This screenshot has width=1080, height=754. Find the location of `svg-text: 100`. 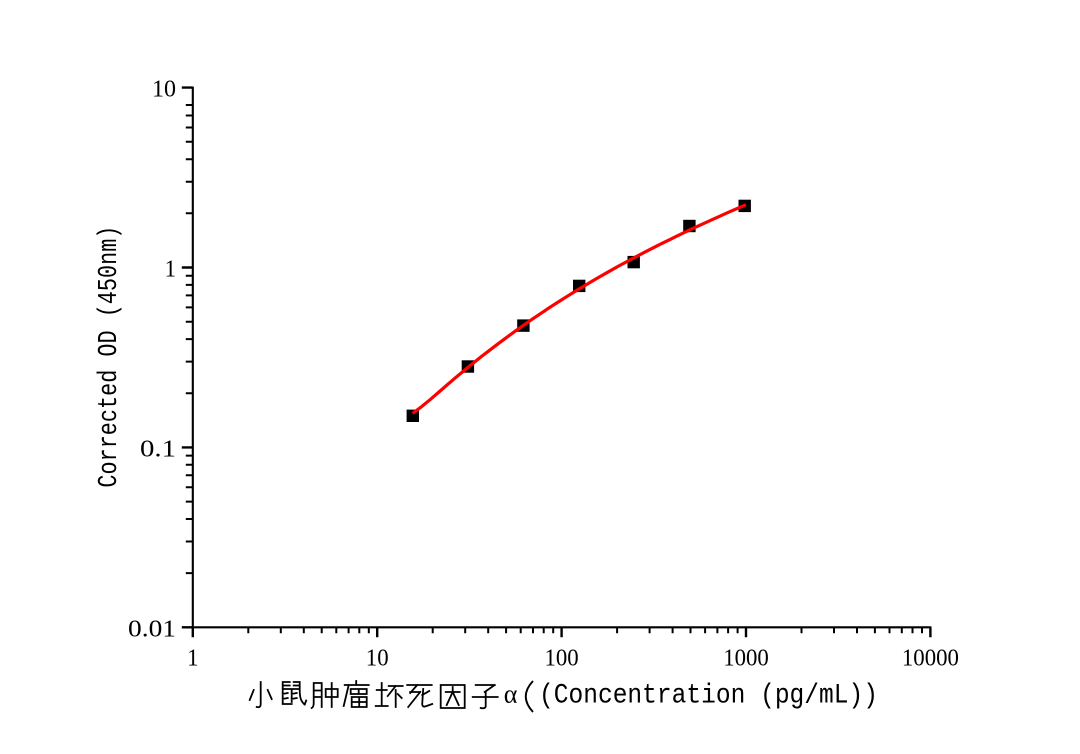

svg-text: 100 is located at coordinates (562, 658).